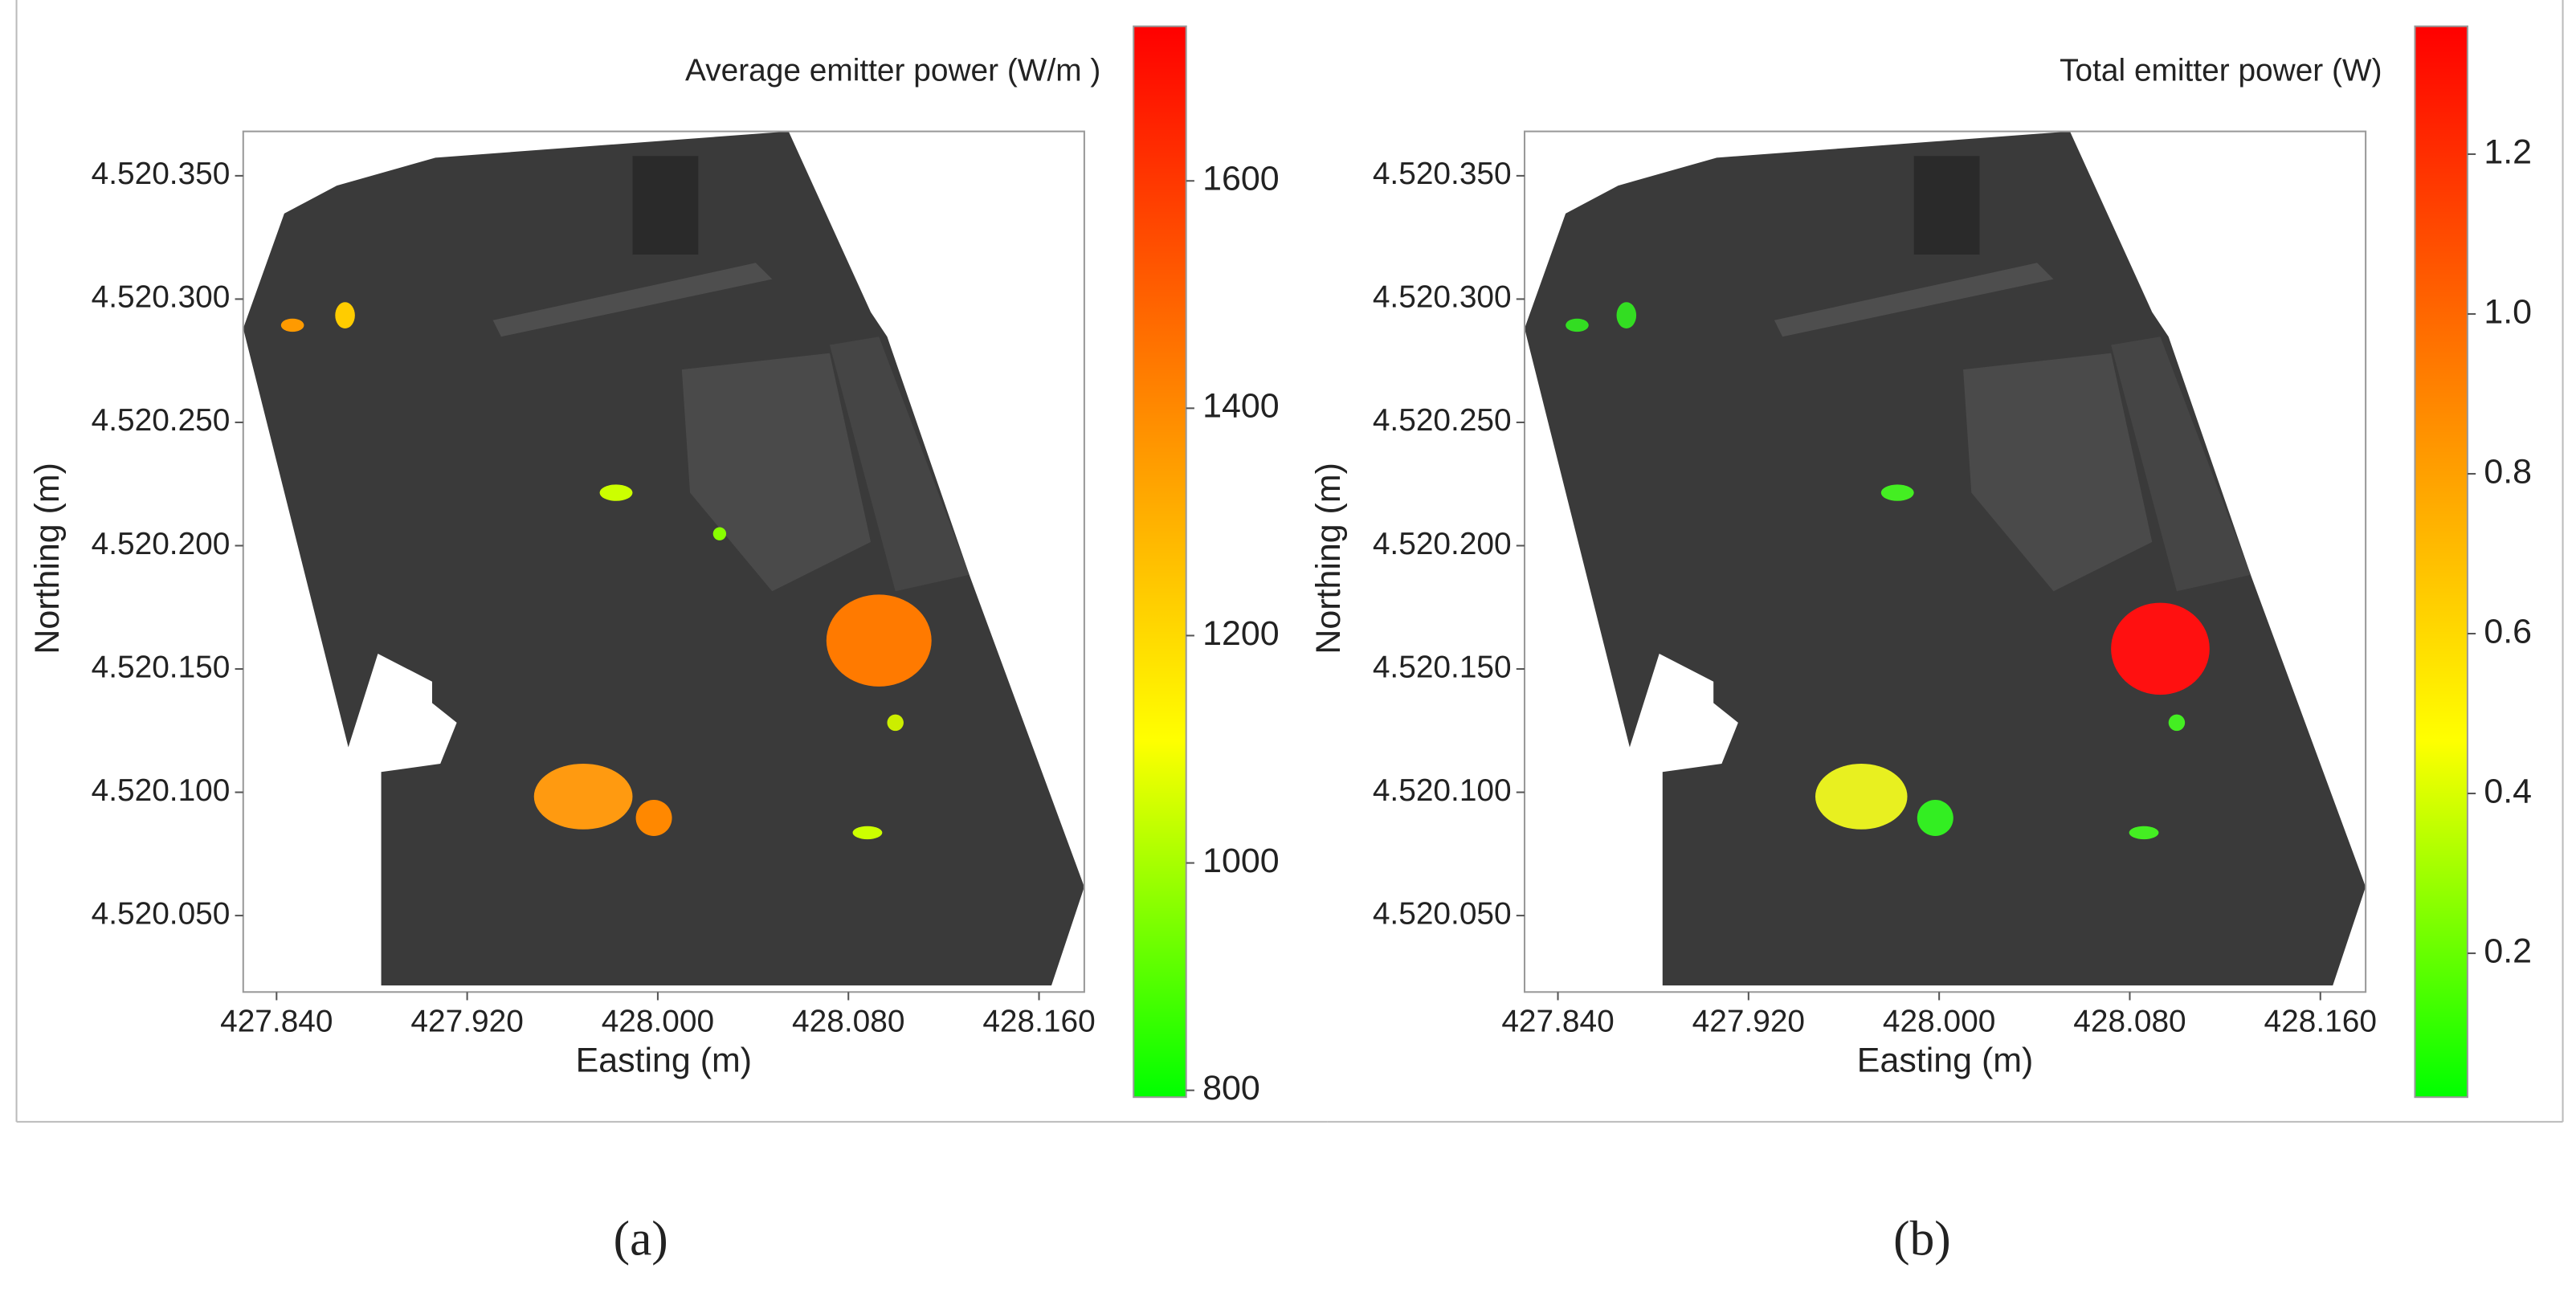 This screenshot has height=1309, width=2576. Describe the element at coordinates (1241, 861) in the screenshot. I see `colorbar-tick-label: 1000` at that location.